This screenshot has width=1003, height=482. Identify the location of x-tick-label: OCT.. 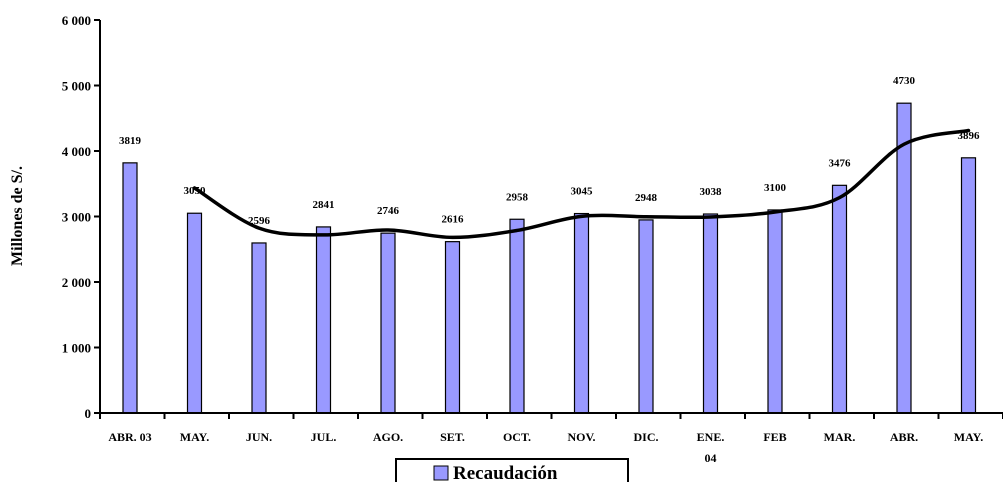
(517, 437).